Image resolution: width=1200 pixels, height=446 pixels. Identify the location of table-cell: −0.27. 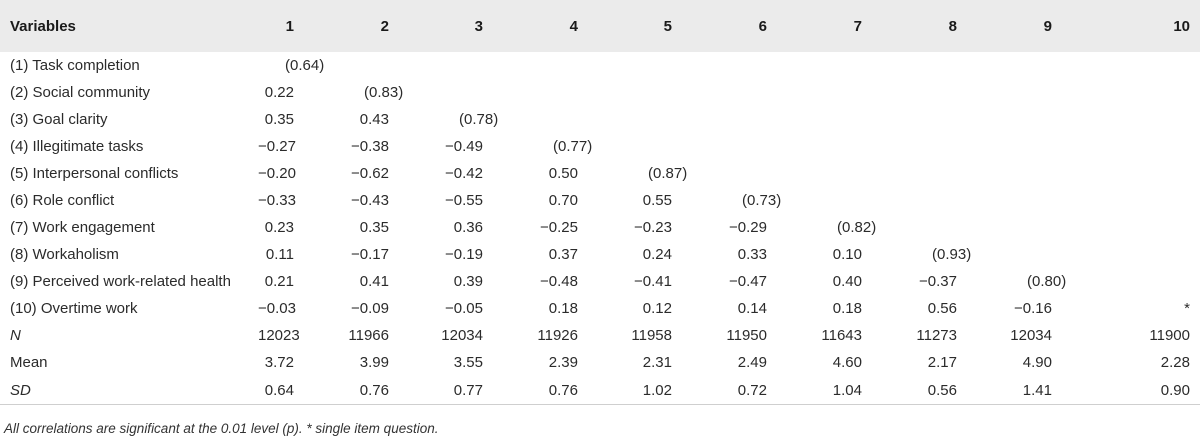
(277, 146).